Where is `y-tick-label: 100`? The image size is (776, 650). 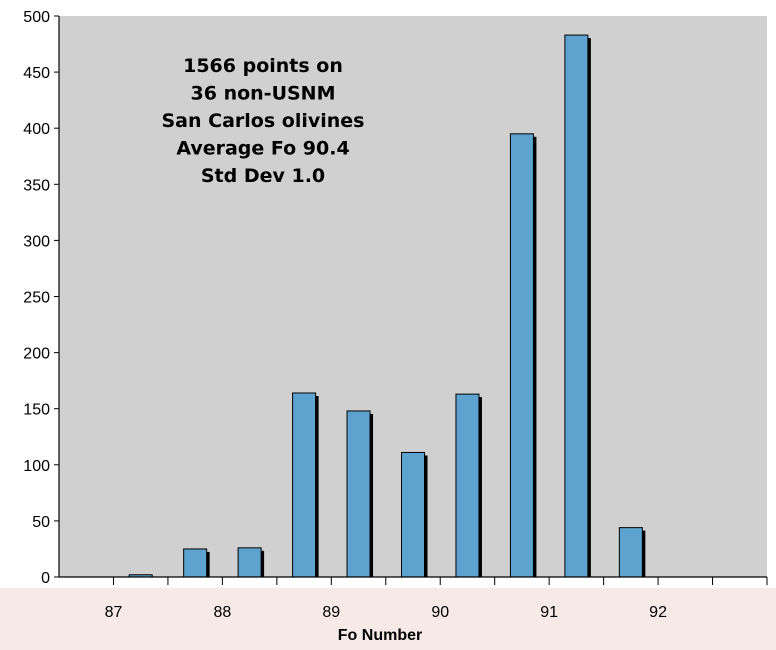 y-tick-label: 100 is located at coordinates (36, 466).